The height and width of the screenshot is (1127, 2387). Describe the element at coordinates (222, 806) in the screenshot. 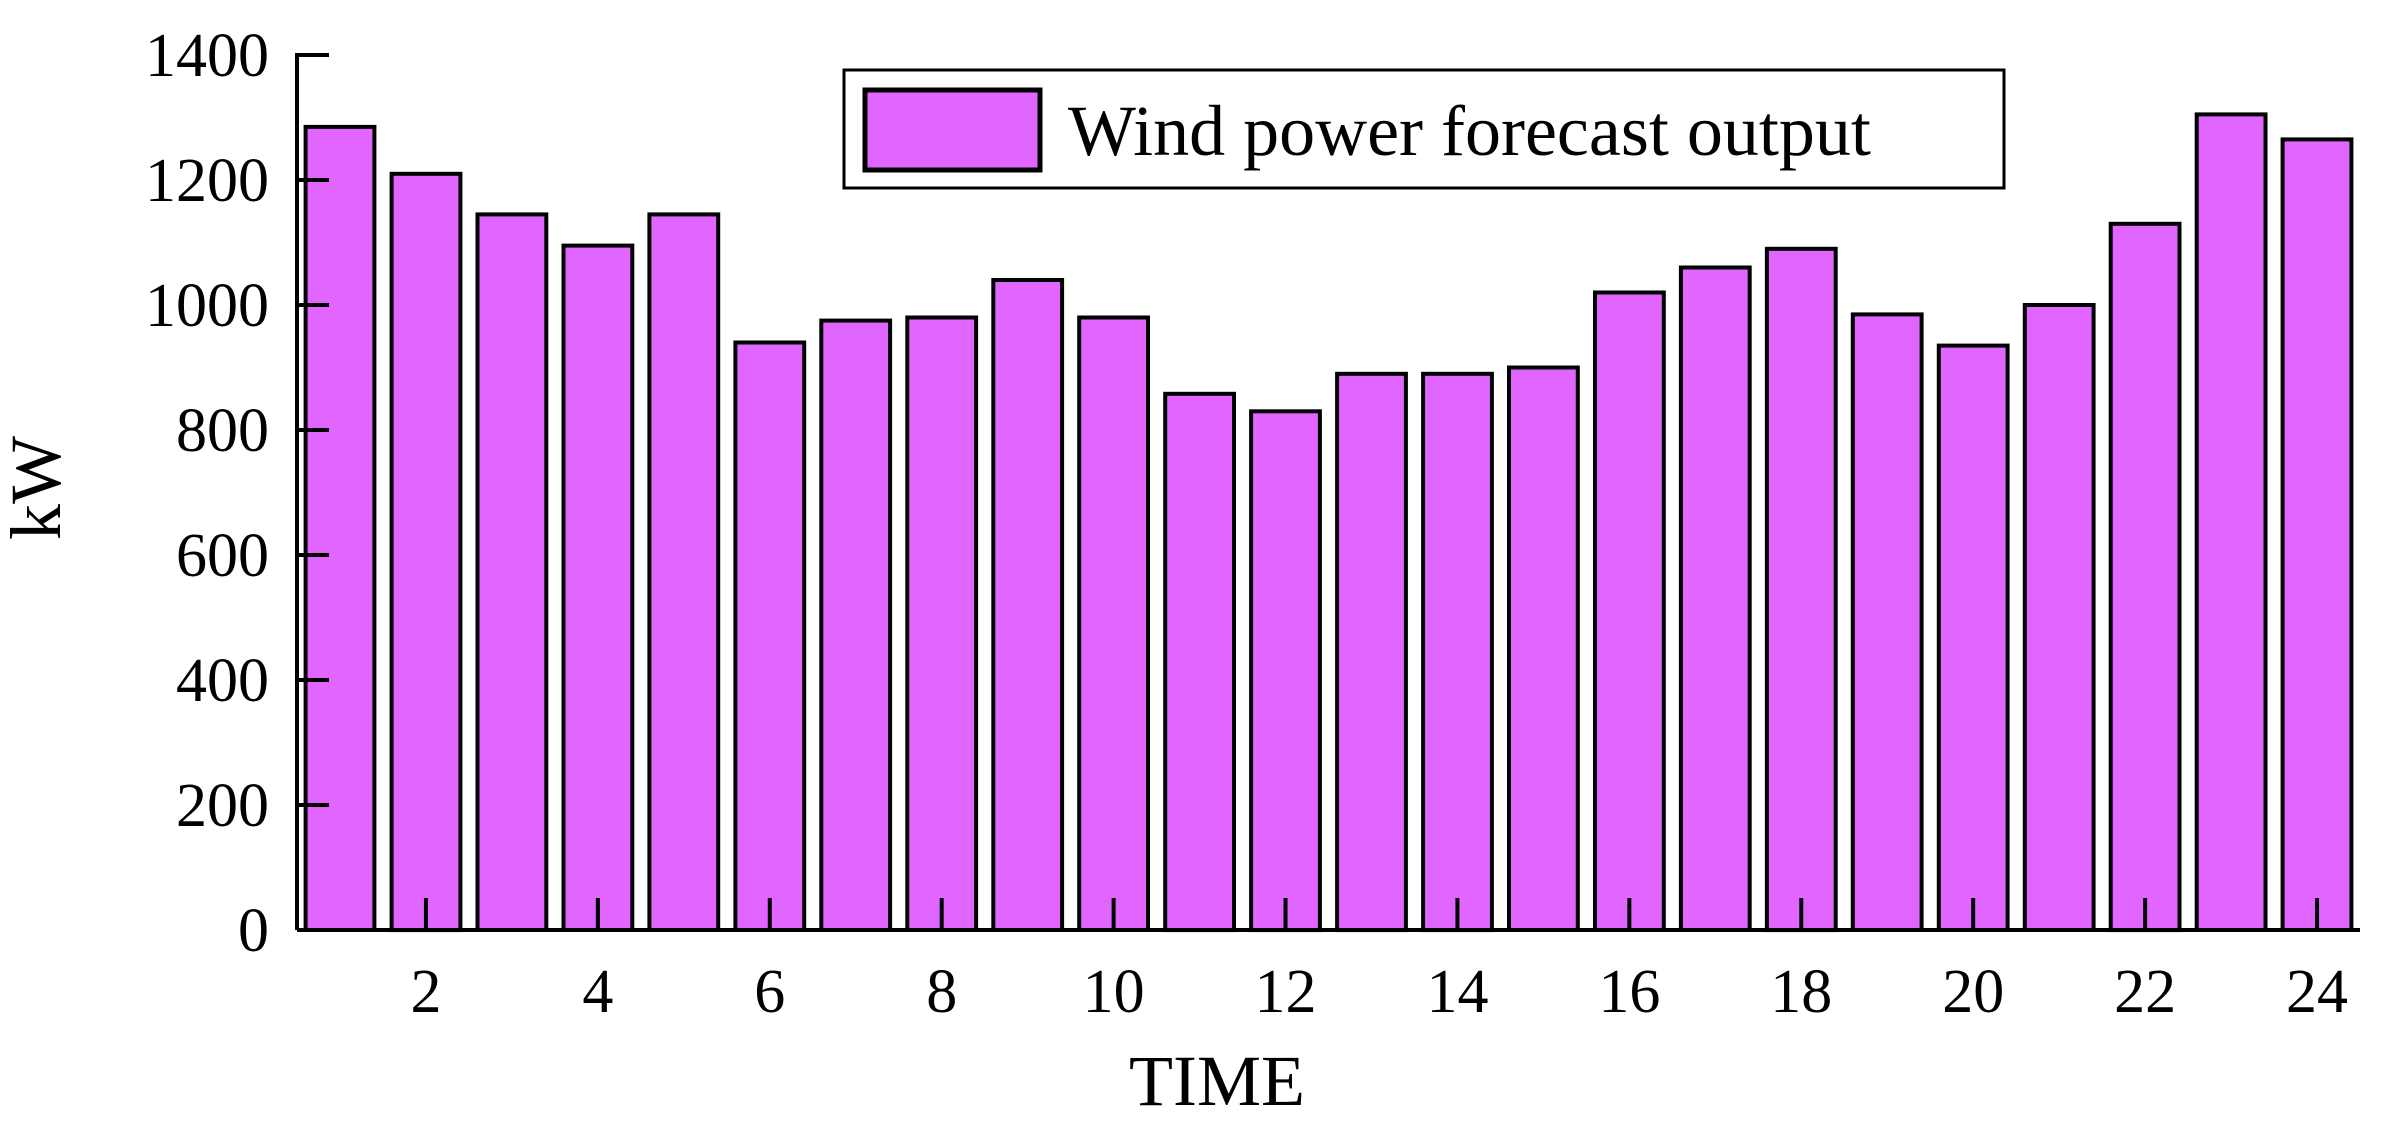

I see `y-tick-label: 200` at that location.